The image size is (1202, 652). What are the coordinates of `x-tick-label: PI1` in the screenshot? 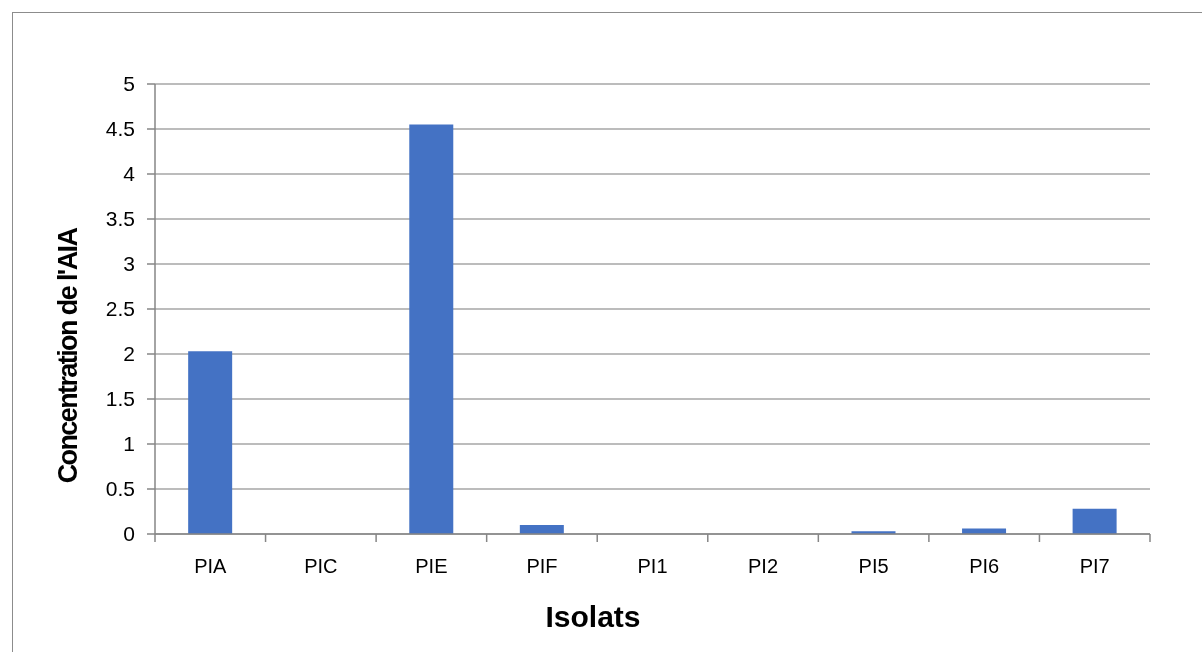 It's located at (652, 566).